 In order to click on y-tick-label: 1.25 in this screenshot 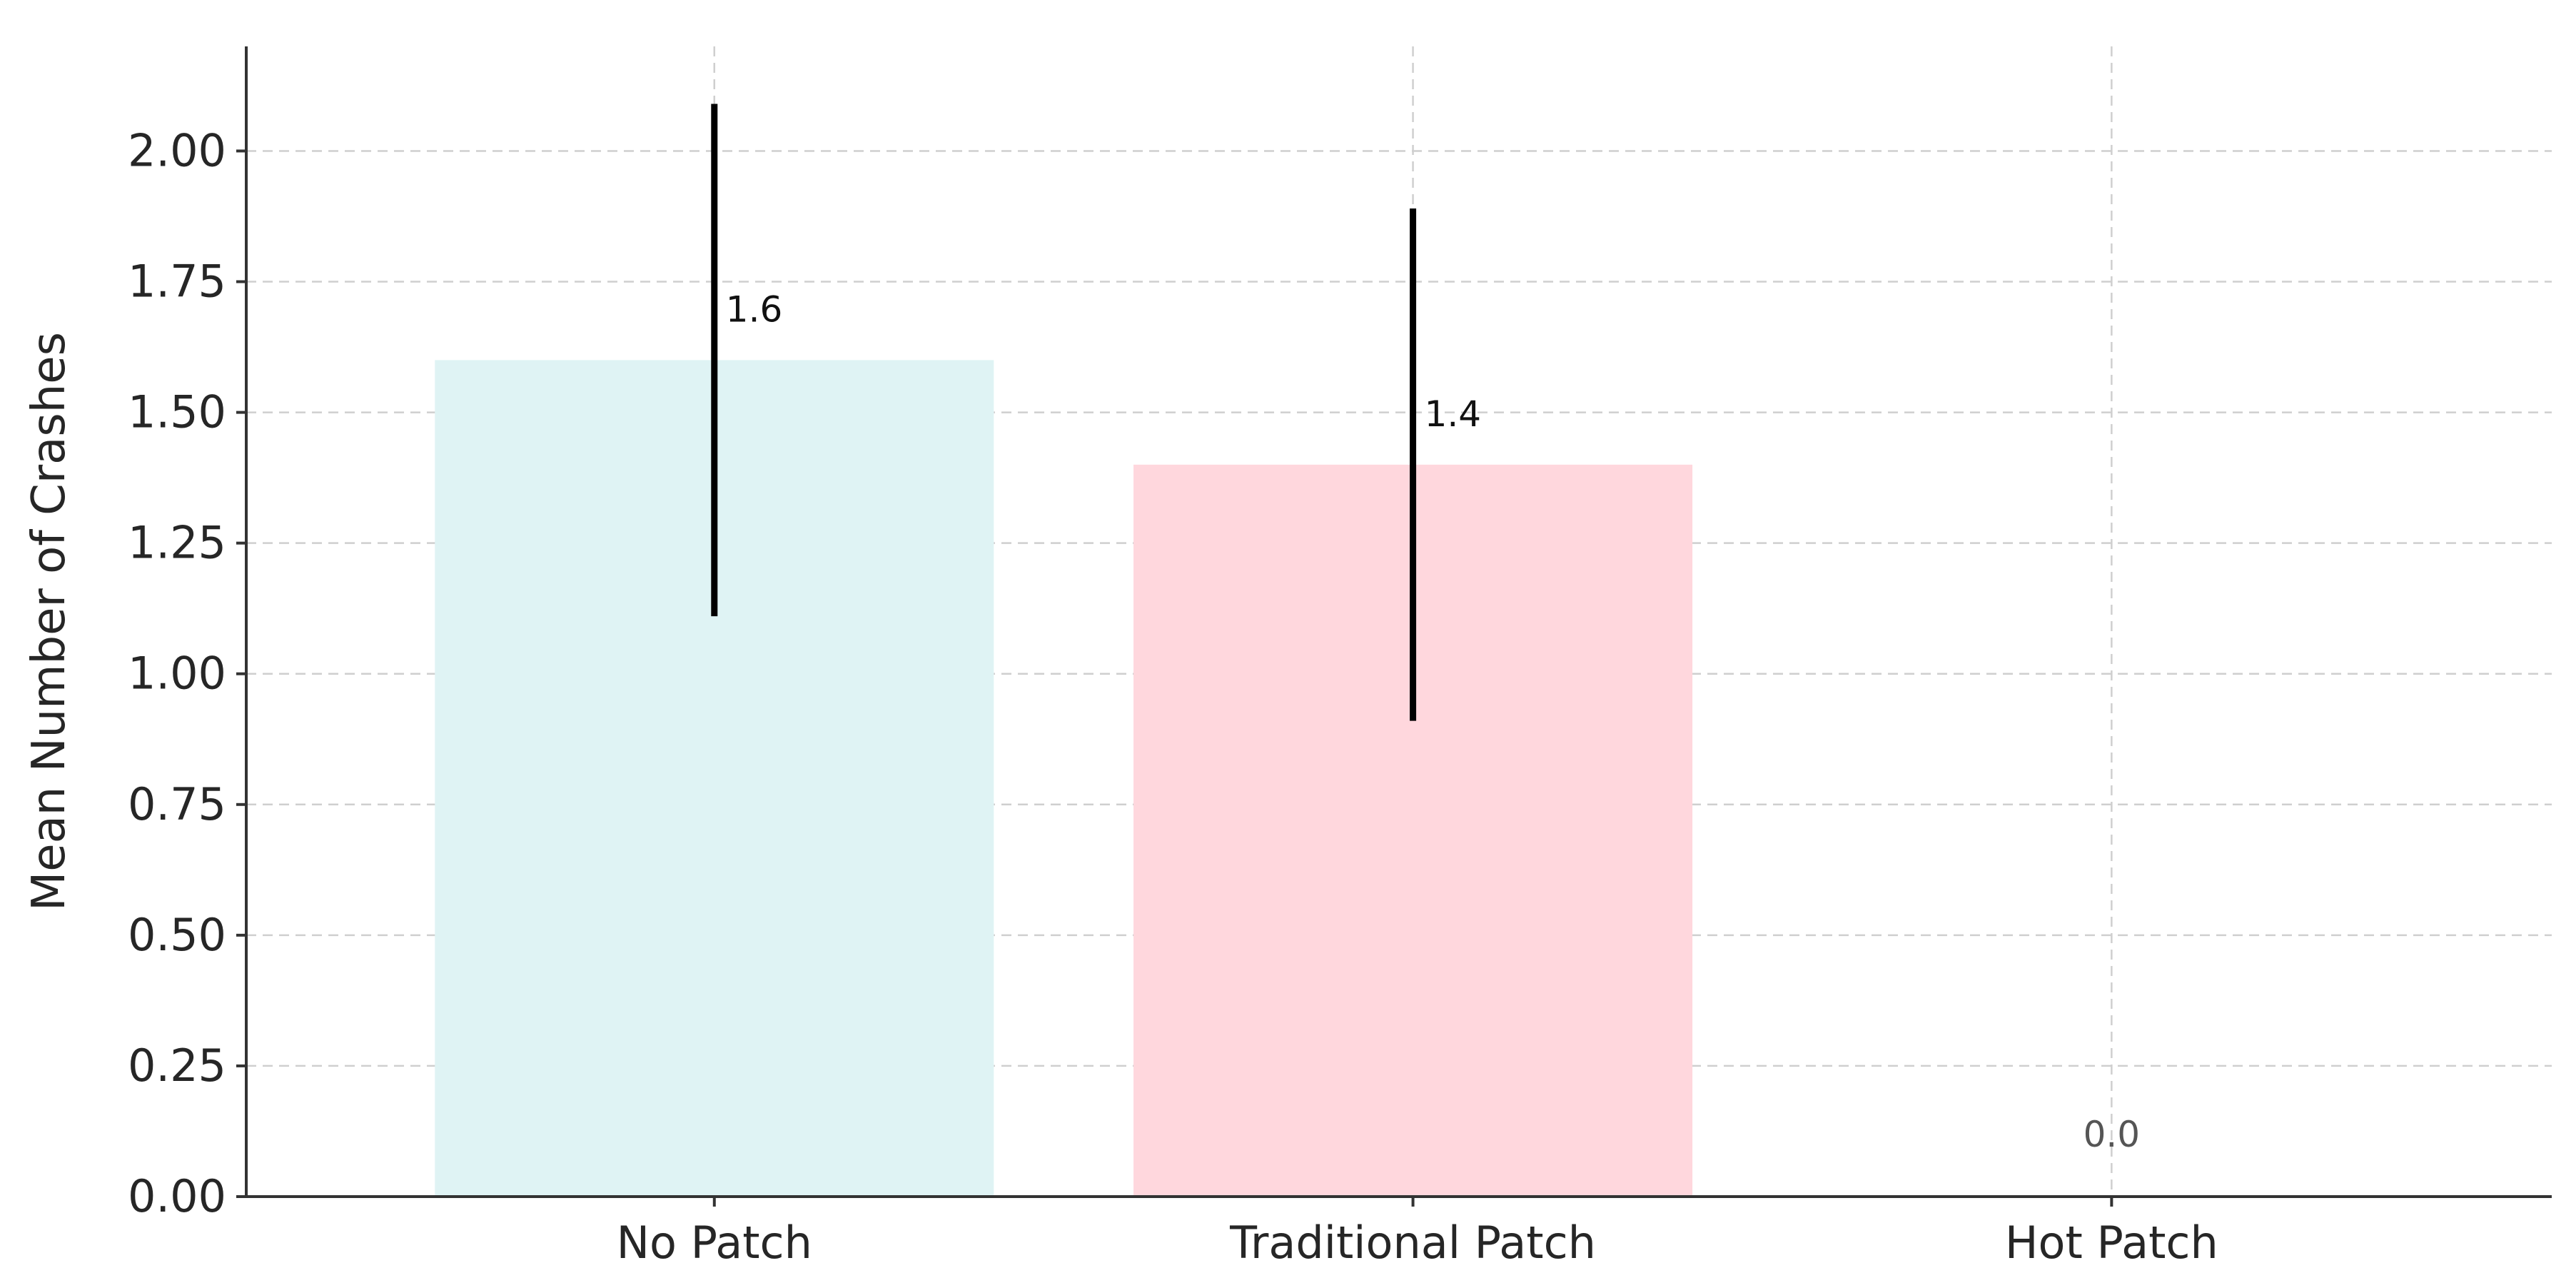, I will do `click(177, 543)`.